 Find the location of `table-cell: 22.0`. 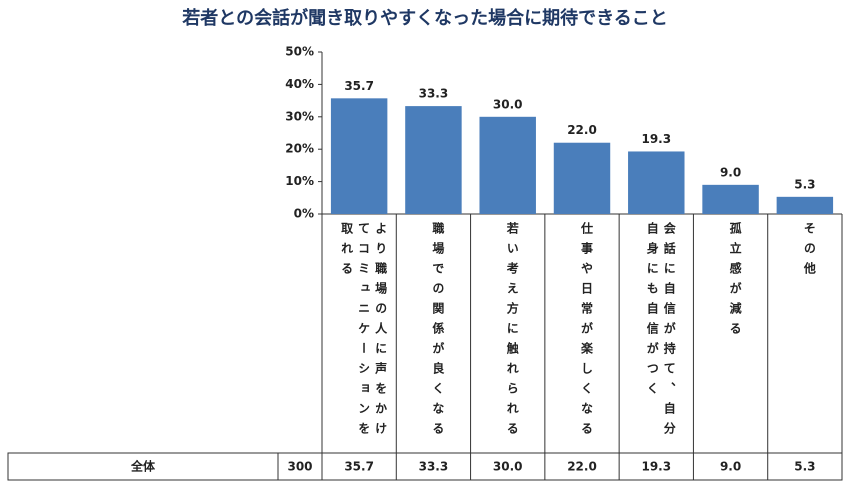

table-cell: 22.0 is located at coordinates (582, 467).